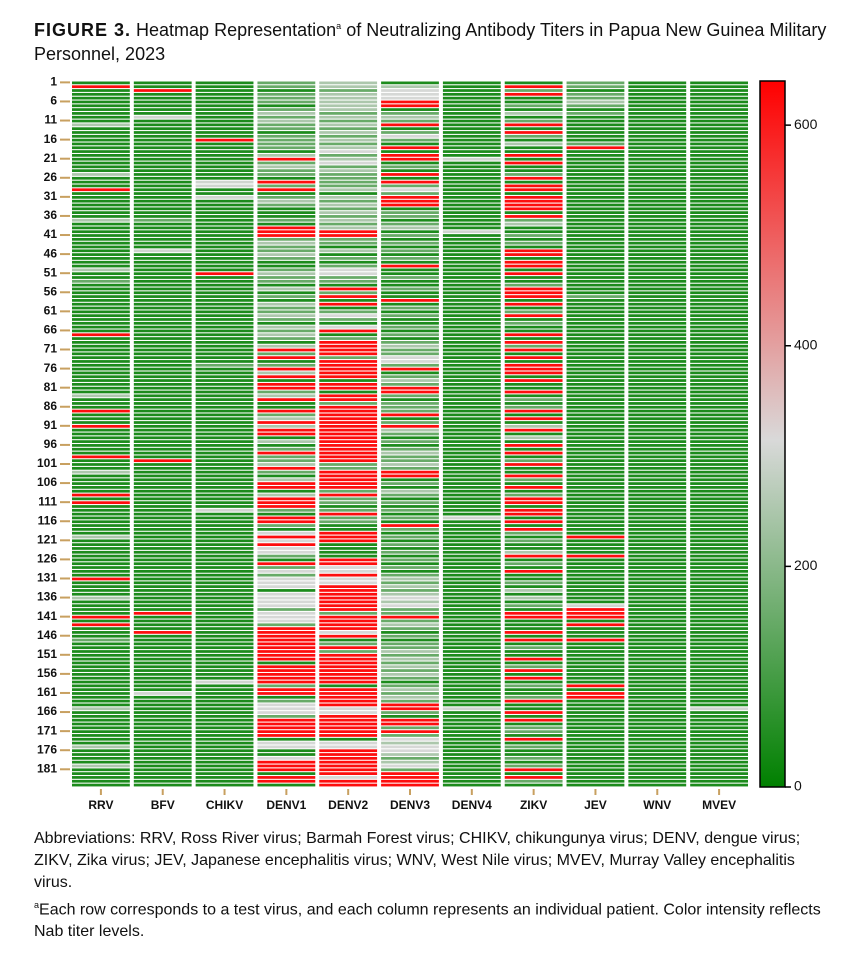 This screenshot has height=960, width=850. What do you see at coordinates (410, 805) in the screenshot?
I see `x-tick-label: DENV3` at bounding box center [410, 805].